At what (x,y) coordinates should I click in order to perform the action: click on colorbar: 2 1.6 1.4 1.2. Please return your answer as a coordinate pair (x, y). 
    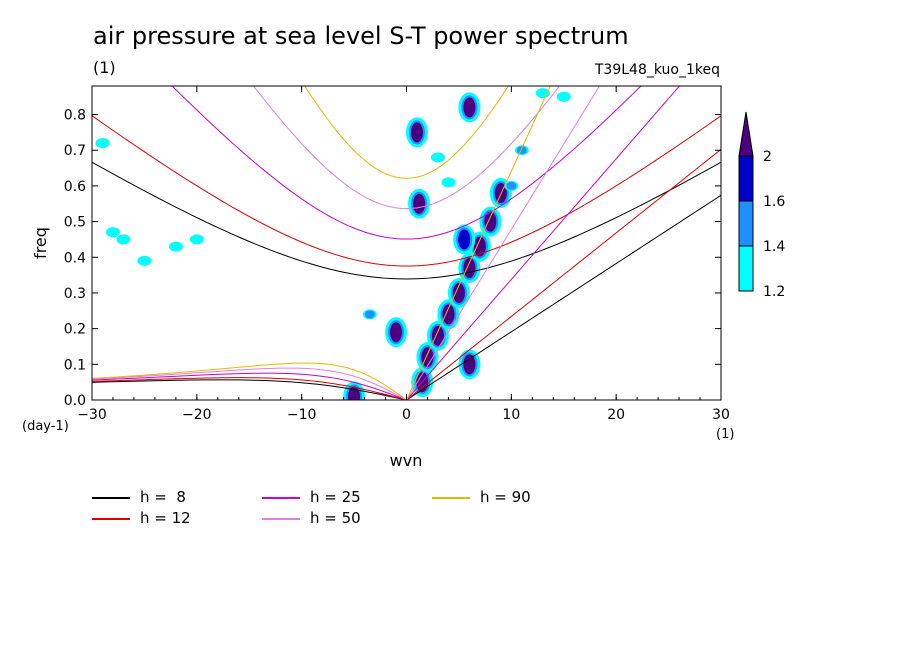
    Looking at the image, I should click on (761, 205).